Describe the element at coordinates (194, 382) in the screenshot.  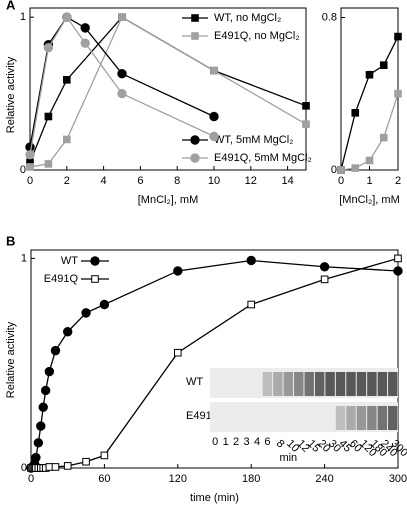
I see `gel-row-label: WT` at that location.